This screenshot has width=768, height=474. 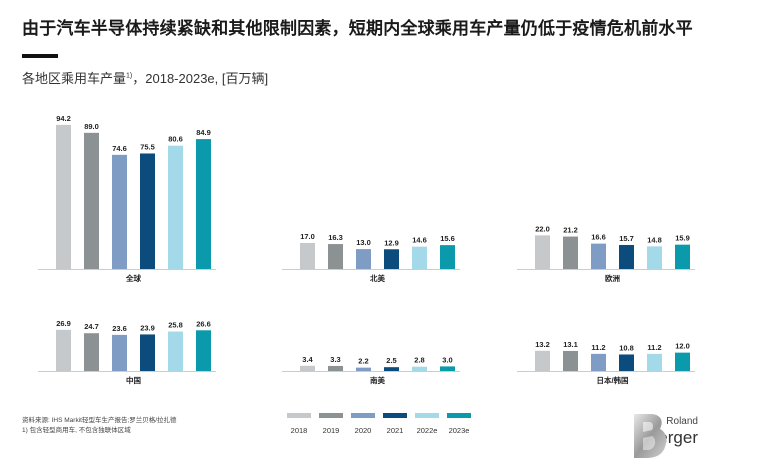 What do you see at coordinates (363, 415) in the screenshot?
I see `legend-swatch-2020` at bounding box center [363, 415].